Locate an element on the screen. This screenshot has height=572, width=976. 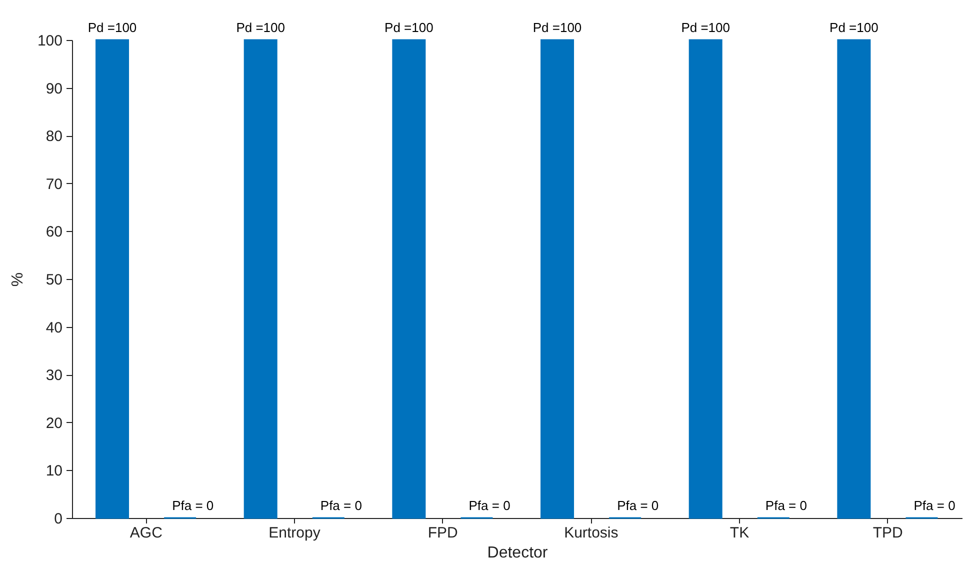
y-tick-label: 0 is located at coordinates (58, 519).